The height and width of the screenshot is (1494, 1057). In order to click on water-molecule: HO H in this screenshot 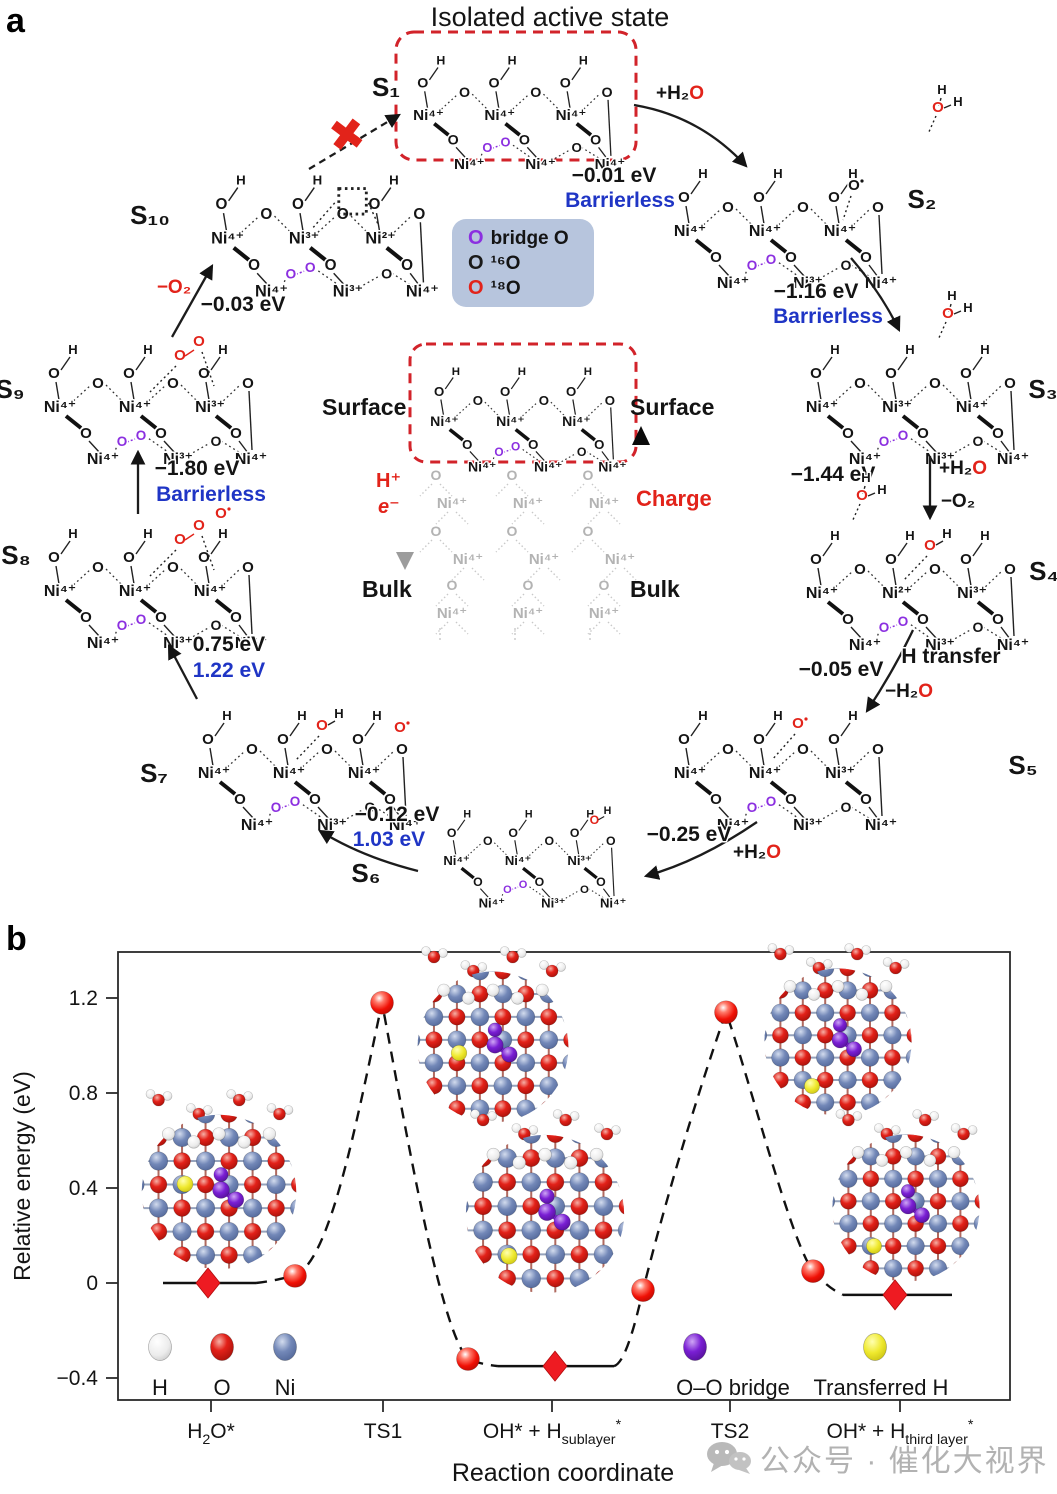, I will do `click(869, 496)`.